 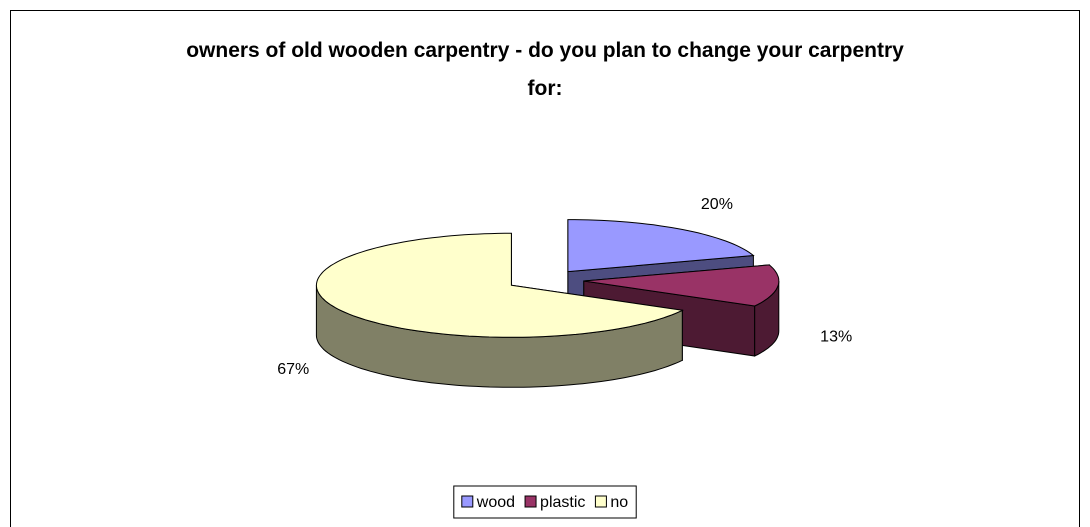 What do you see at coordinates (495, 502) in the screenshot?
I see `legend-label: wood` at bounding box center [495, 502].